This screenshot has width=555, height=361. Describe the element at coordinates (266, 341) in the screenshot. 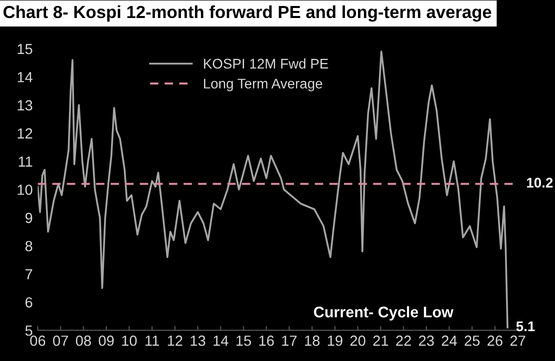

I see `x-tick-label: 16` at that location.